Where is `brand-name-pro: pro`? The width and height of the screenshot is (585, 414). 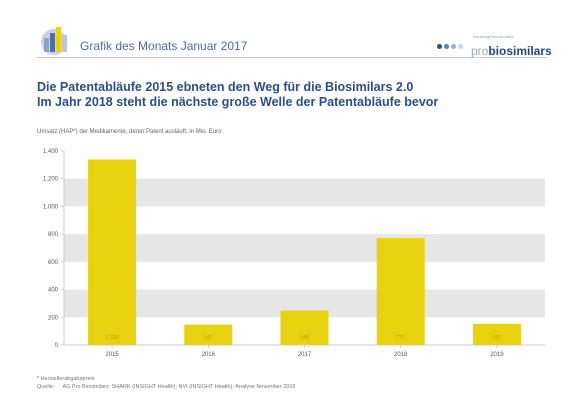 brand-name-pro: pro is located at coordinates (480, 51).